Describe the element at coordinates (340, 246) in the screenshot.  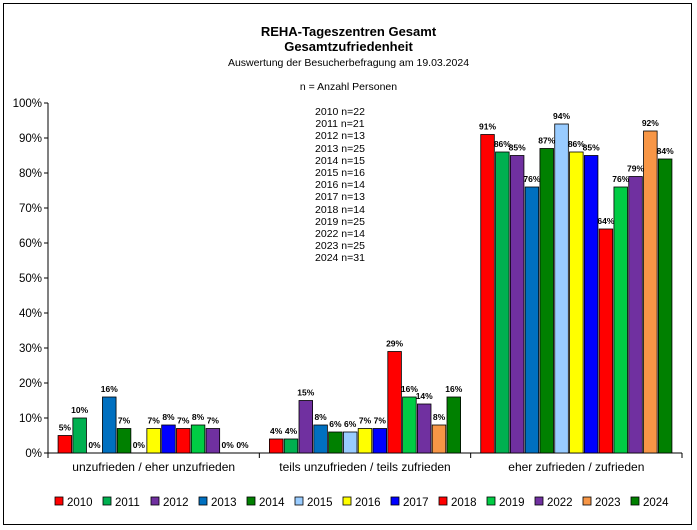
I see `n-list-item: 2023 n=25` at that location.